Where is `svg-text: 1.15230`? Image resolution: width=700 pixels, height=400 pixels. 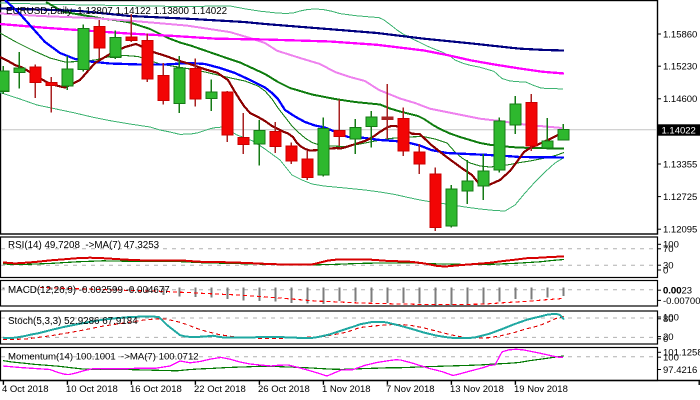
svg-text: 1.15230 is located at coordinates (680, 67).